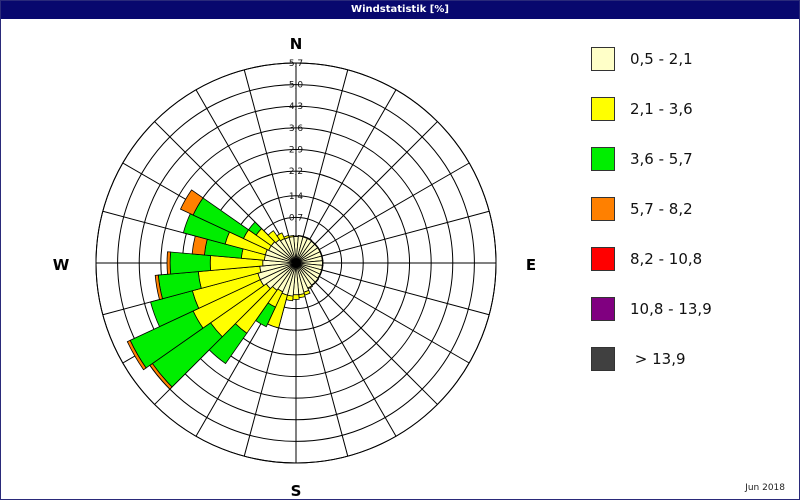 Image resolution: width=800 pixels, height=500 pixels. I want to click on legend-label: 3,6 - 5,7, so click(661, 159).